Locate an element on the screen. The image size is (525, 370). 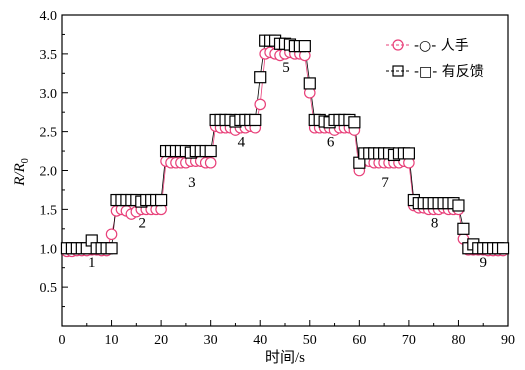
step-label: 6 is located at coordinates (331, 143).